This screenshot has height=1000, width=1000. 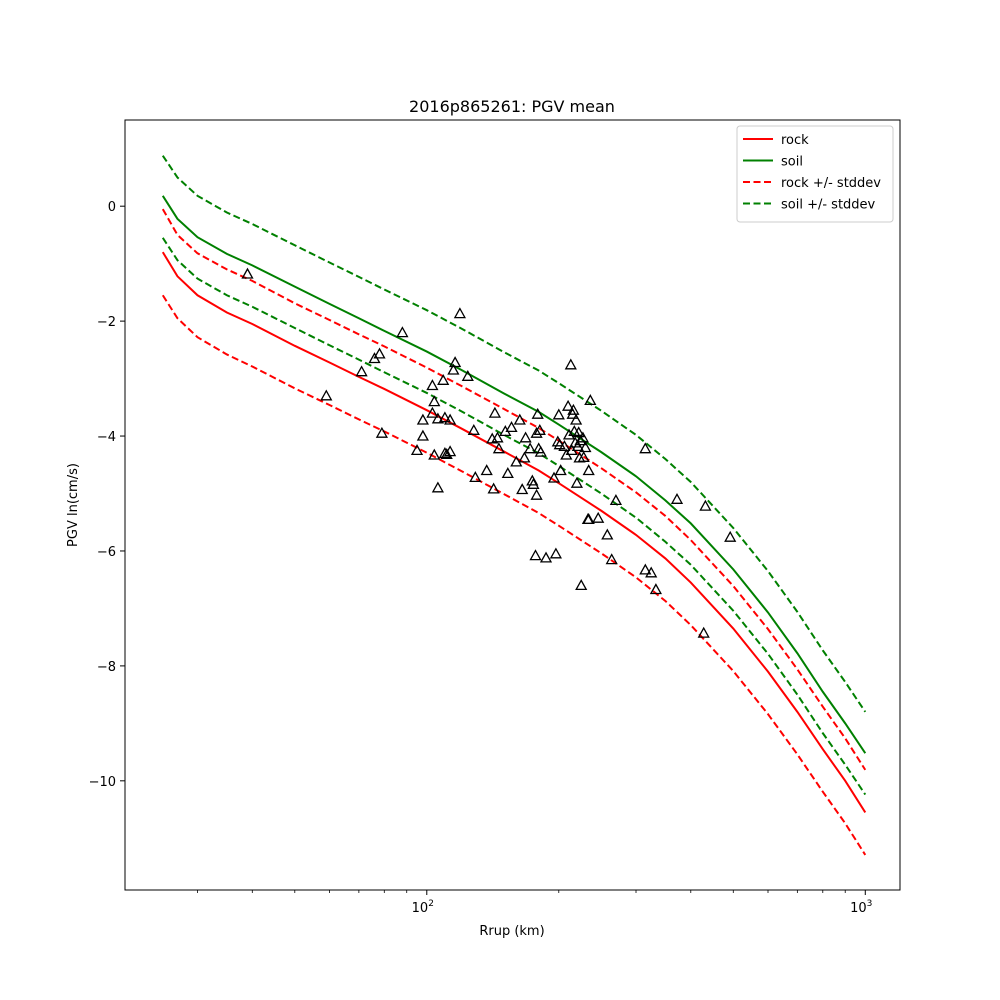 I want to click on legend: rock soil rock +/- stddev soil +/- stddev, so click(x=815, y=174).